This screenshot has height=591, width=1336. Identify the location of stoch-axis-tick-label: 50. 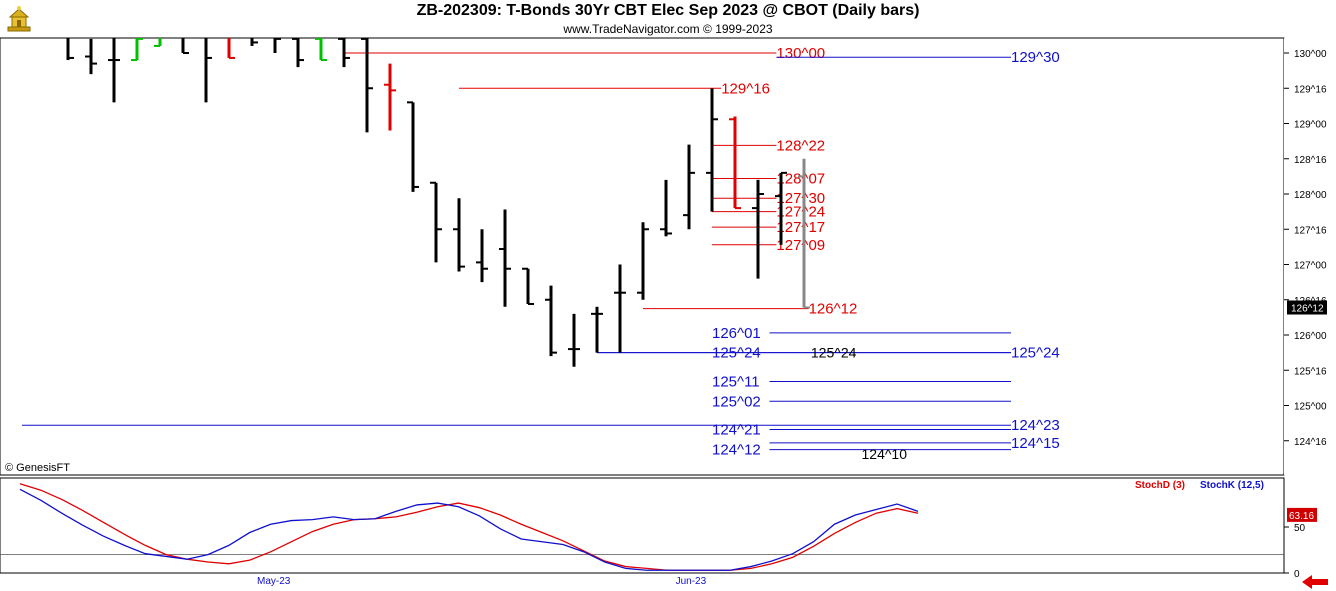
(1300, 528).